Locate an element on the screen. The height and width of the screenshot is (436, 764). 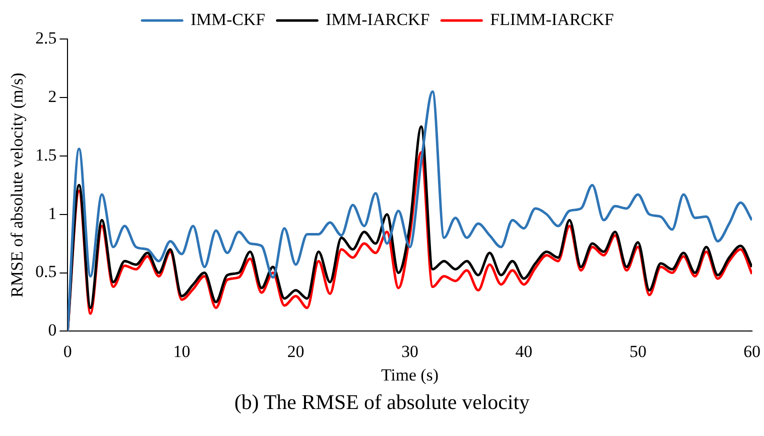
y-tick-label: 1 is located at coordinates (52, 213).